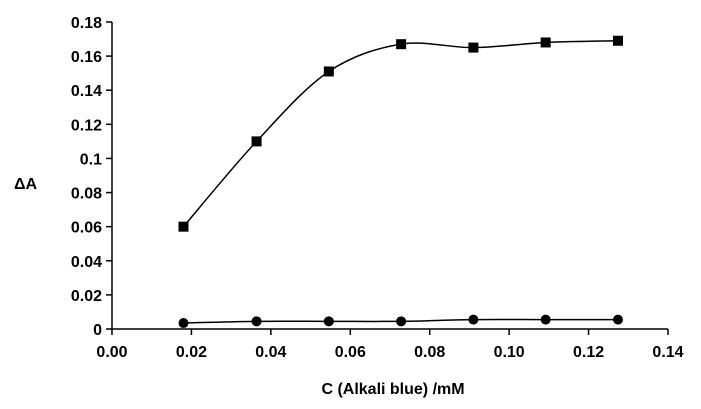 The width and height of the screenshot is (701, 409). Describe the element at coordinates (97, 330) in the screenshot. I see `y-tick-label: 0` at that location.